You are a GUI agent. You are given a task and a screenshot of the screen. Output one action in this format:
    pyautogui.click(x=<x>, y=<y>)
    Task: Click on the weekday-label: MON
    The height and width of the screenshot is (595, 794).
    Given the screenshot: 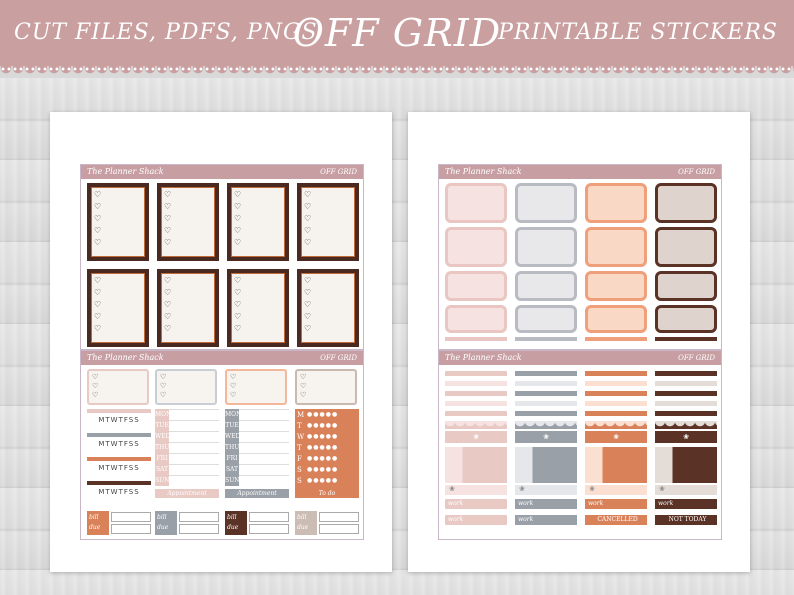 What is the action you would take?
    pyautogui.click(x=233, y=414)
    